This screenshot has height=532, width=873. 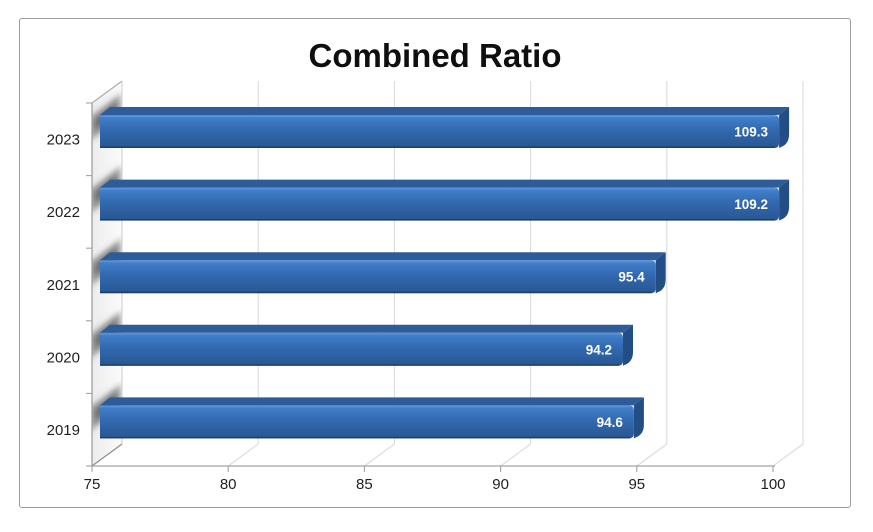 I want to click on bar-2023: 109.3, so click(x=445, y=127).